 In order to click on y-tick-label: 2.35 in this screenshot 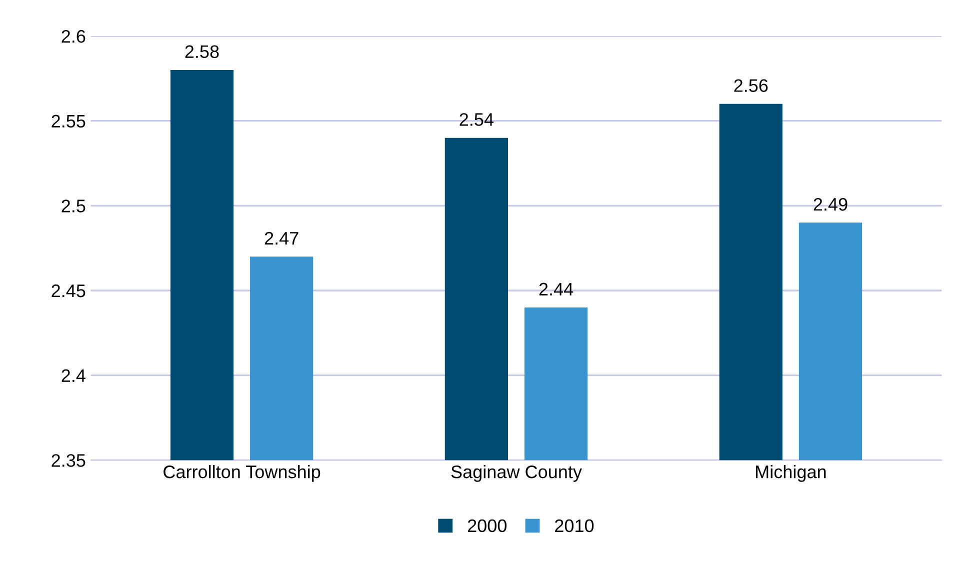, I will do `click(69, 460)`.